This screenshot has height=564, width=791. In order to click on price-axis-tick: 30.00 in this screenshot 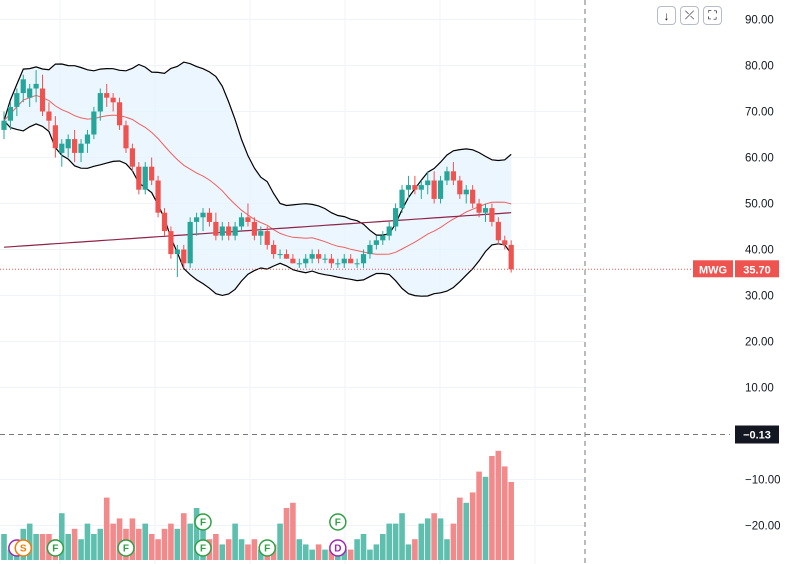, I will do `click(759, 297)`.